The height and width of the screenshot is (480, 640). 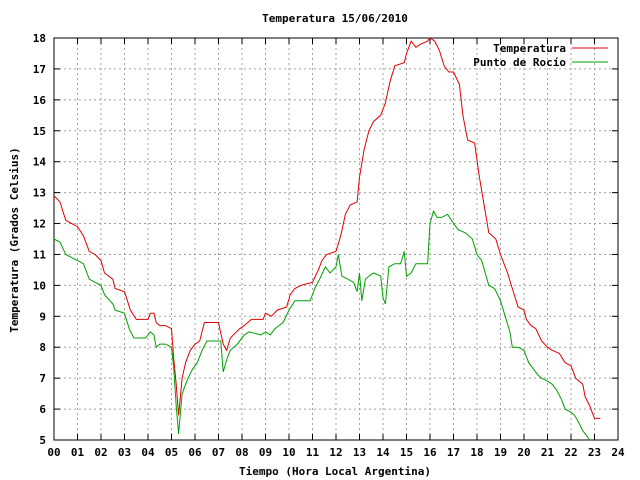 I want to click on x-tick-label: 08, so click(x=241, y=452).